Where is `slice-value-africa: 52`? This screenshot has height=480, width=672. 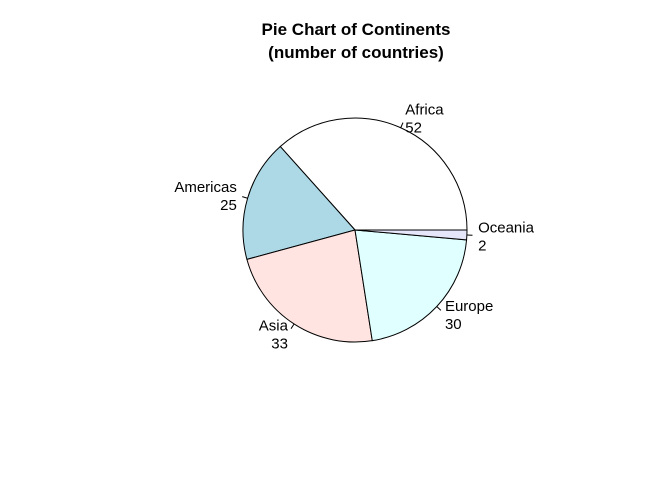 slice-value-africa: 52 is located at coordinates (413, 128).